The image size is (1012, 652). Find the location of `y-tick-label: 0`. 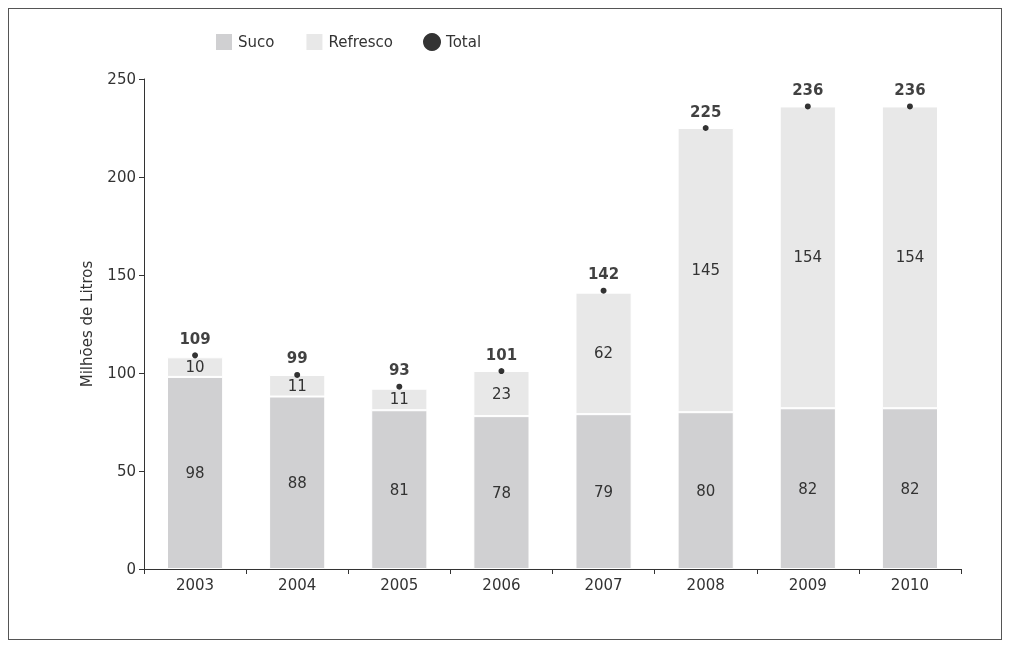

y-tick-label: 0 is located at coordinates (131, 569).